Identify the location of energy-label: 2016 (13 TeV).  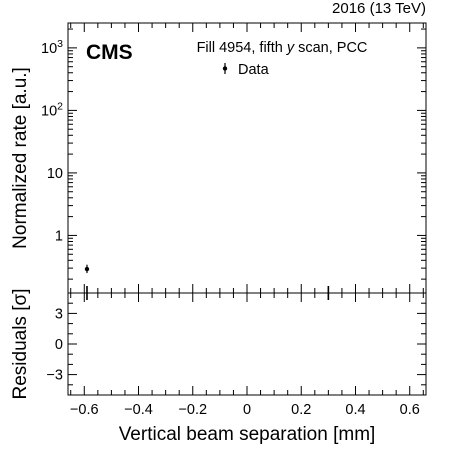
(379, 8).